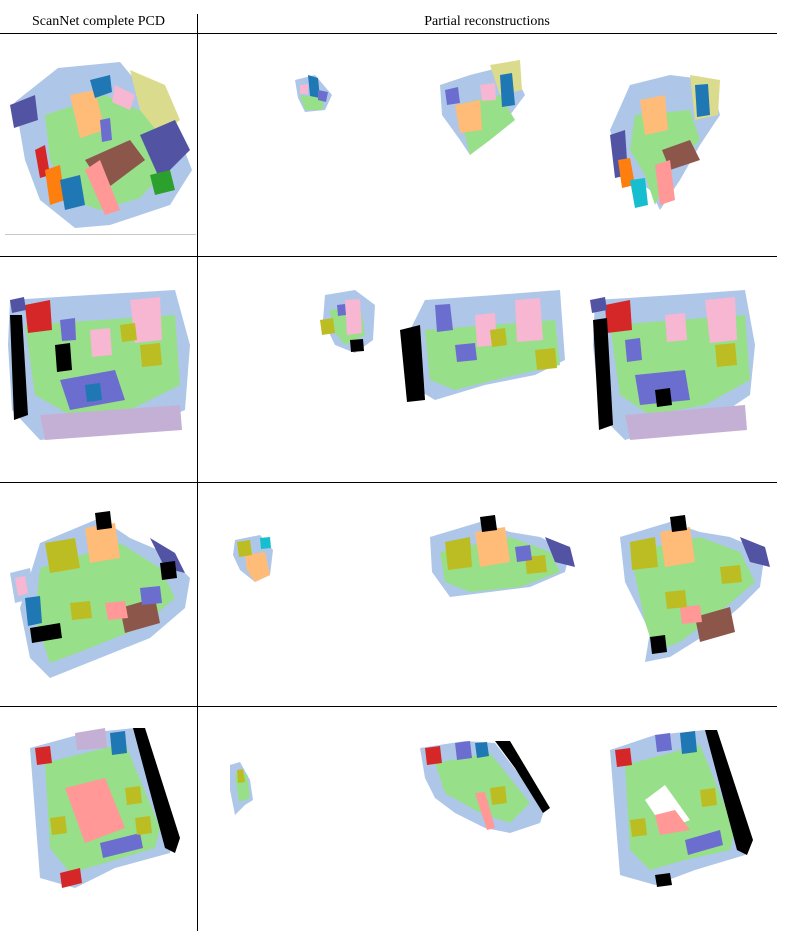 The image size is (786, 931). Describe the element at coordinates (313, 93) in the screenshot. I see `row1-partial-1-image` at that location.